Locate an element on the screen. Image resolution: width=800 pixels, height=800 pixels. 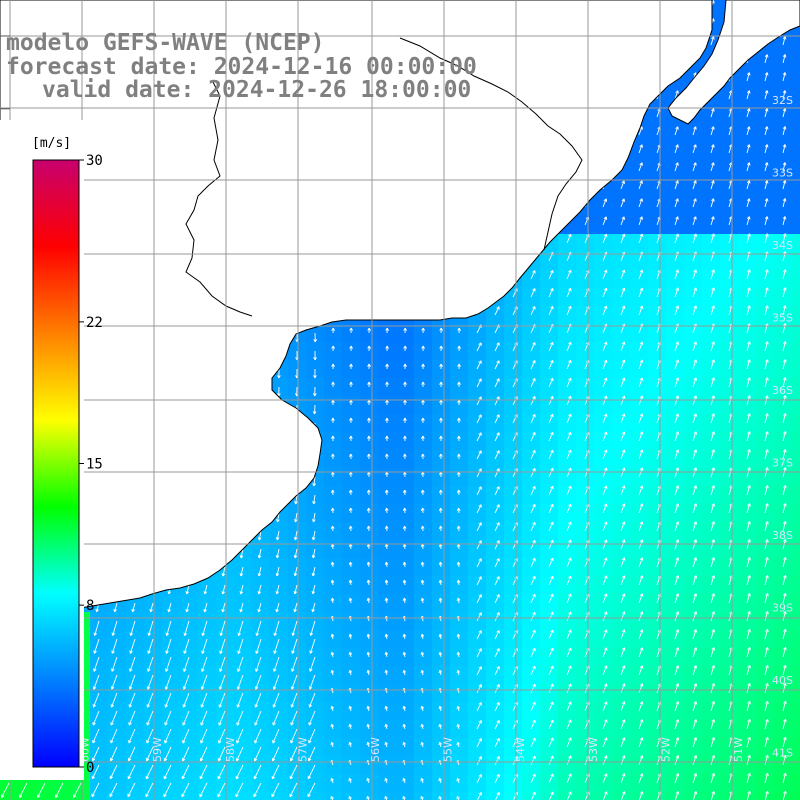
wind-arrow is located at coordinates (784, 77).